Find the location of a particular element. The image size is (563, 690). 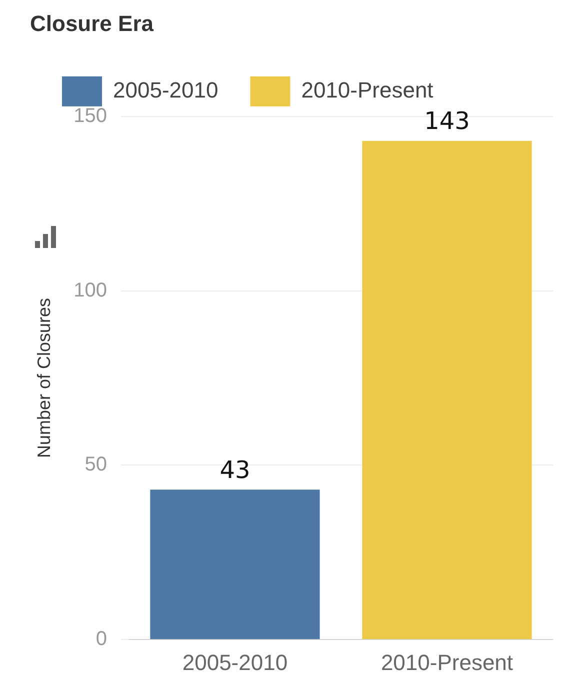

legend-label: 2010-Present is located at coordinates (367, 89).